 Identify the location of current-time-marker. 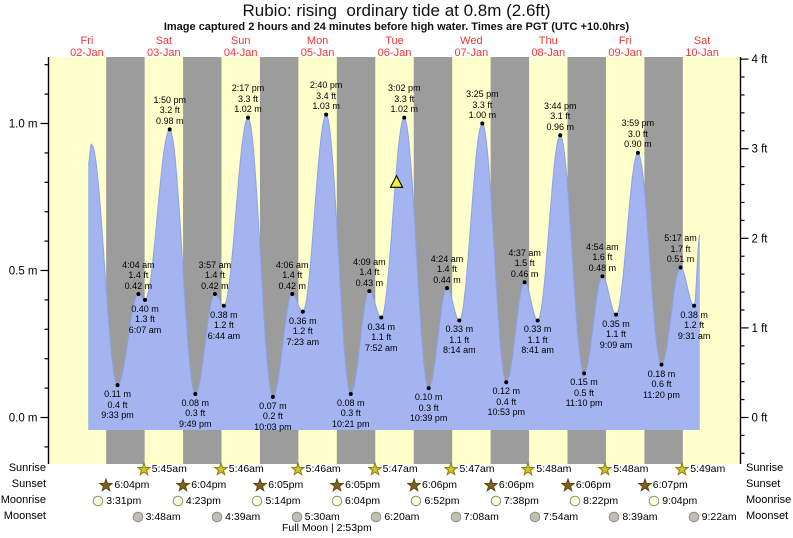
(396, 181).